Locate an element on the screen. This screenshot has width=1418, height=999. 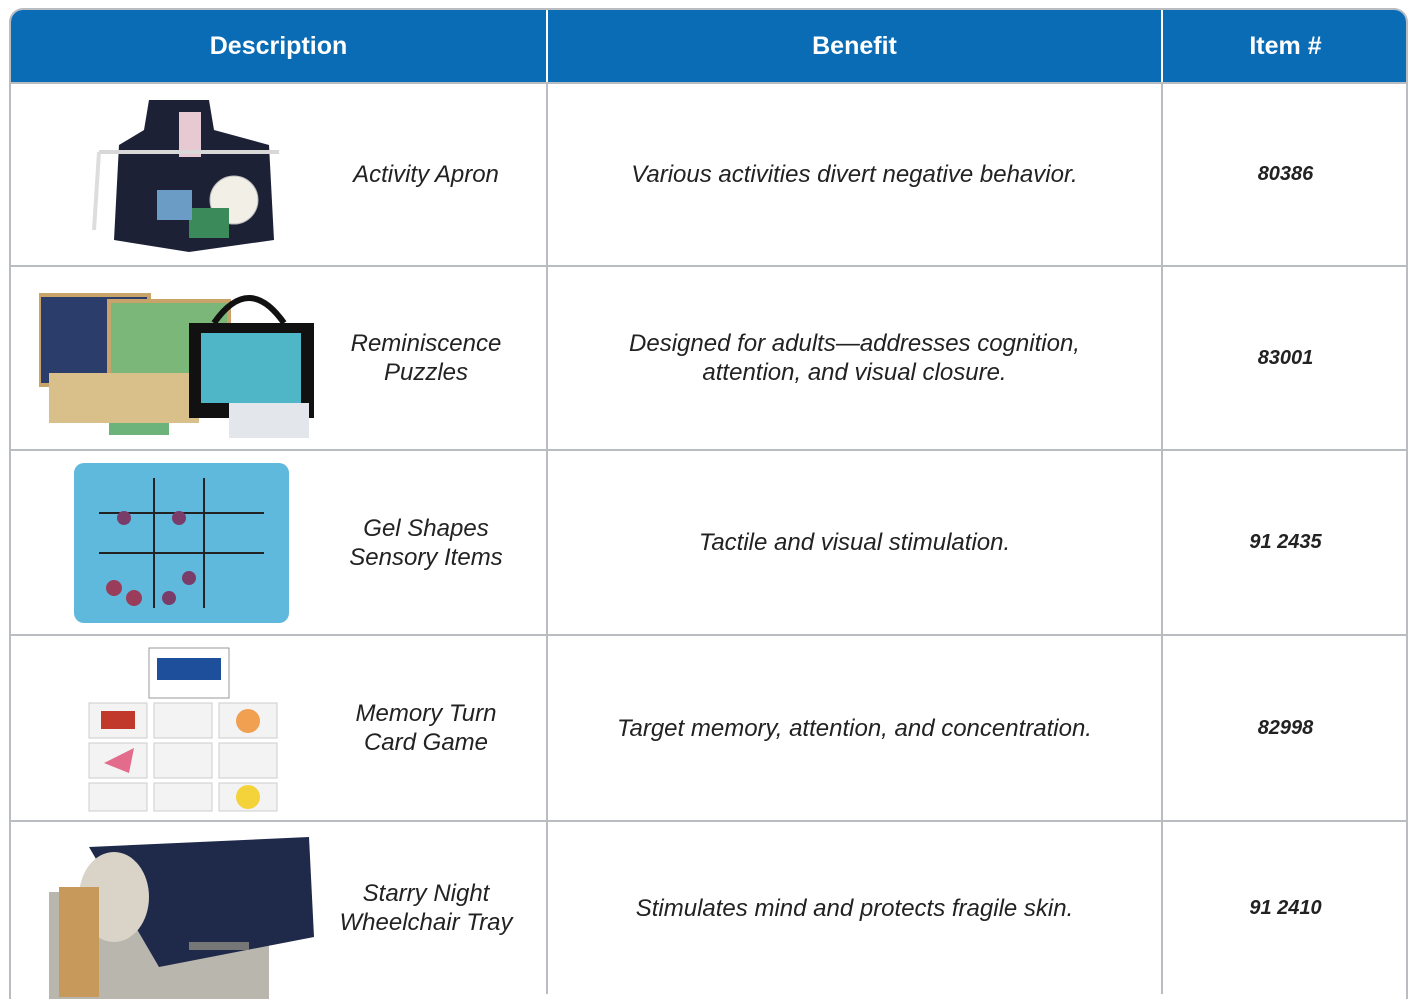
description: Gel Shapes Sensory Items is located at coordinates (426, 542).